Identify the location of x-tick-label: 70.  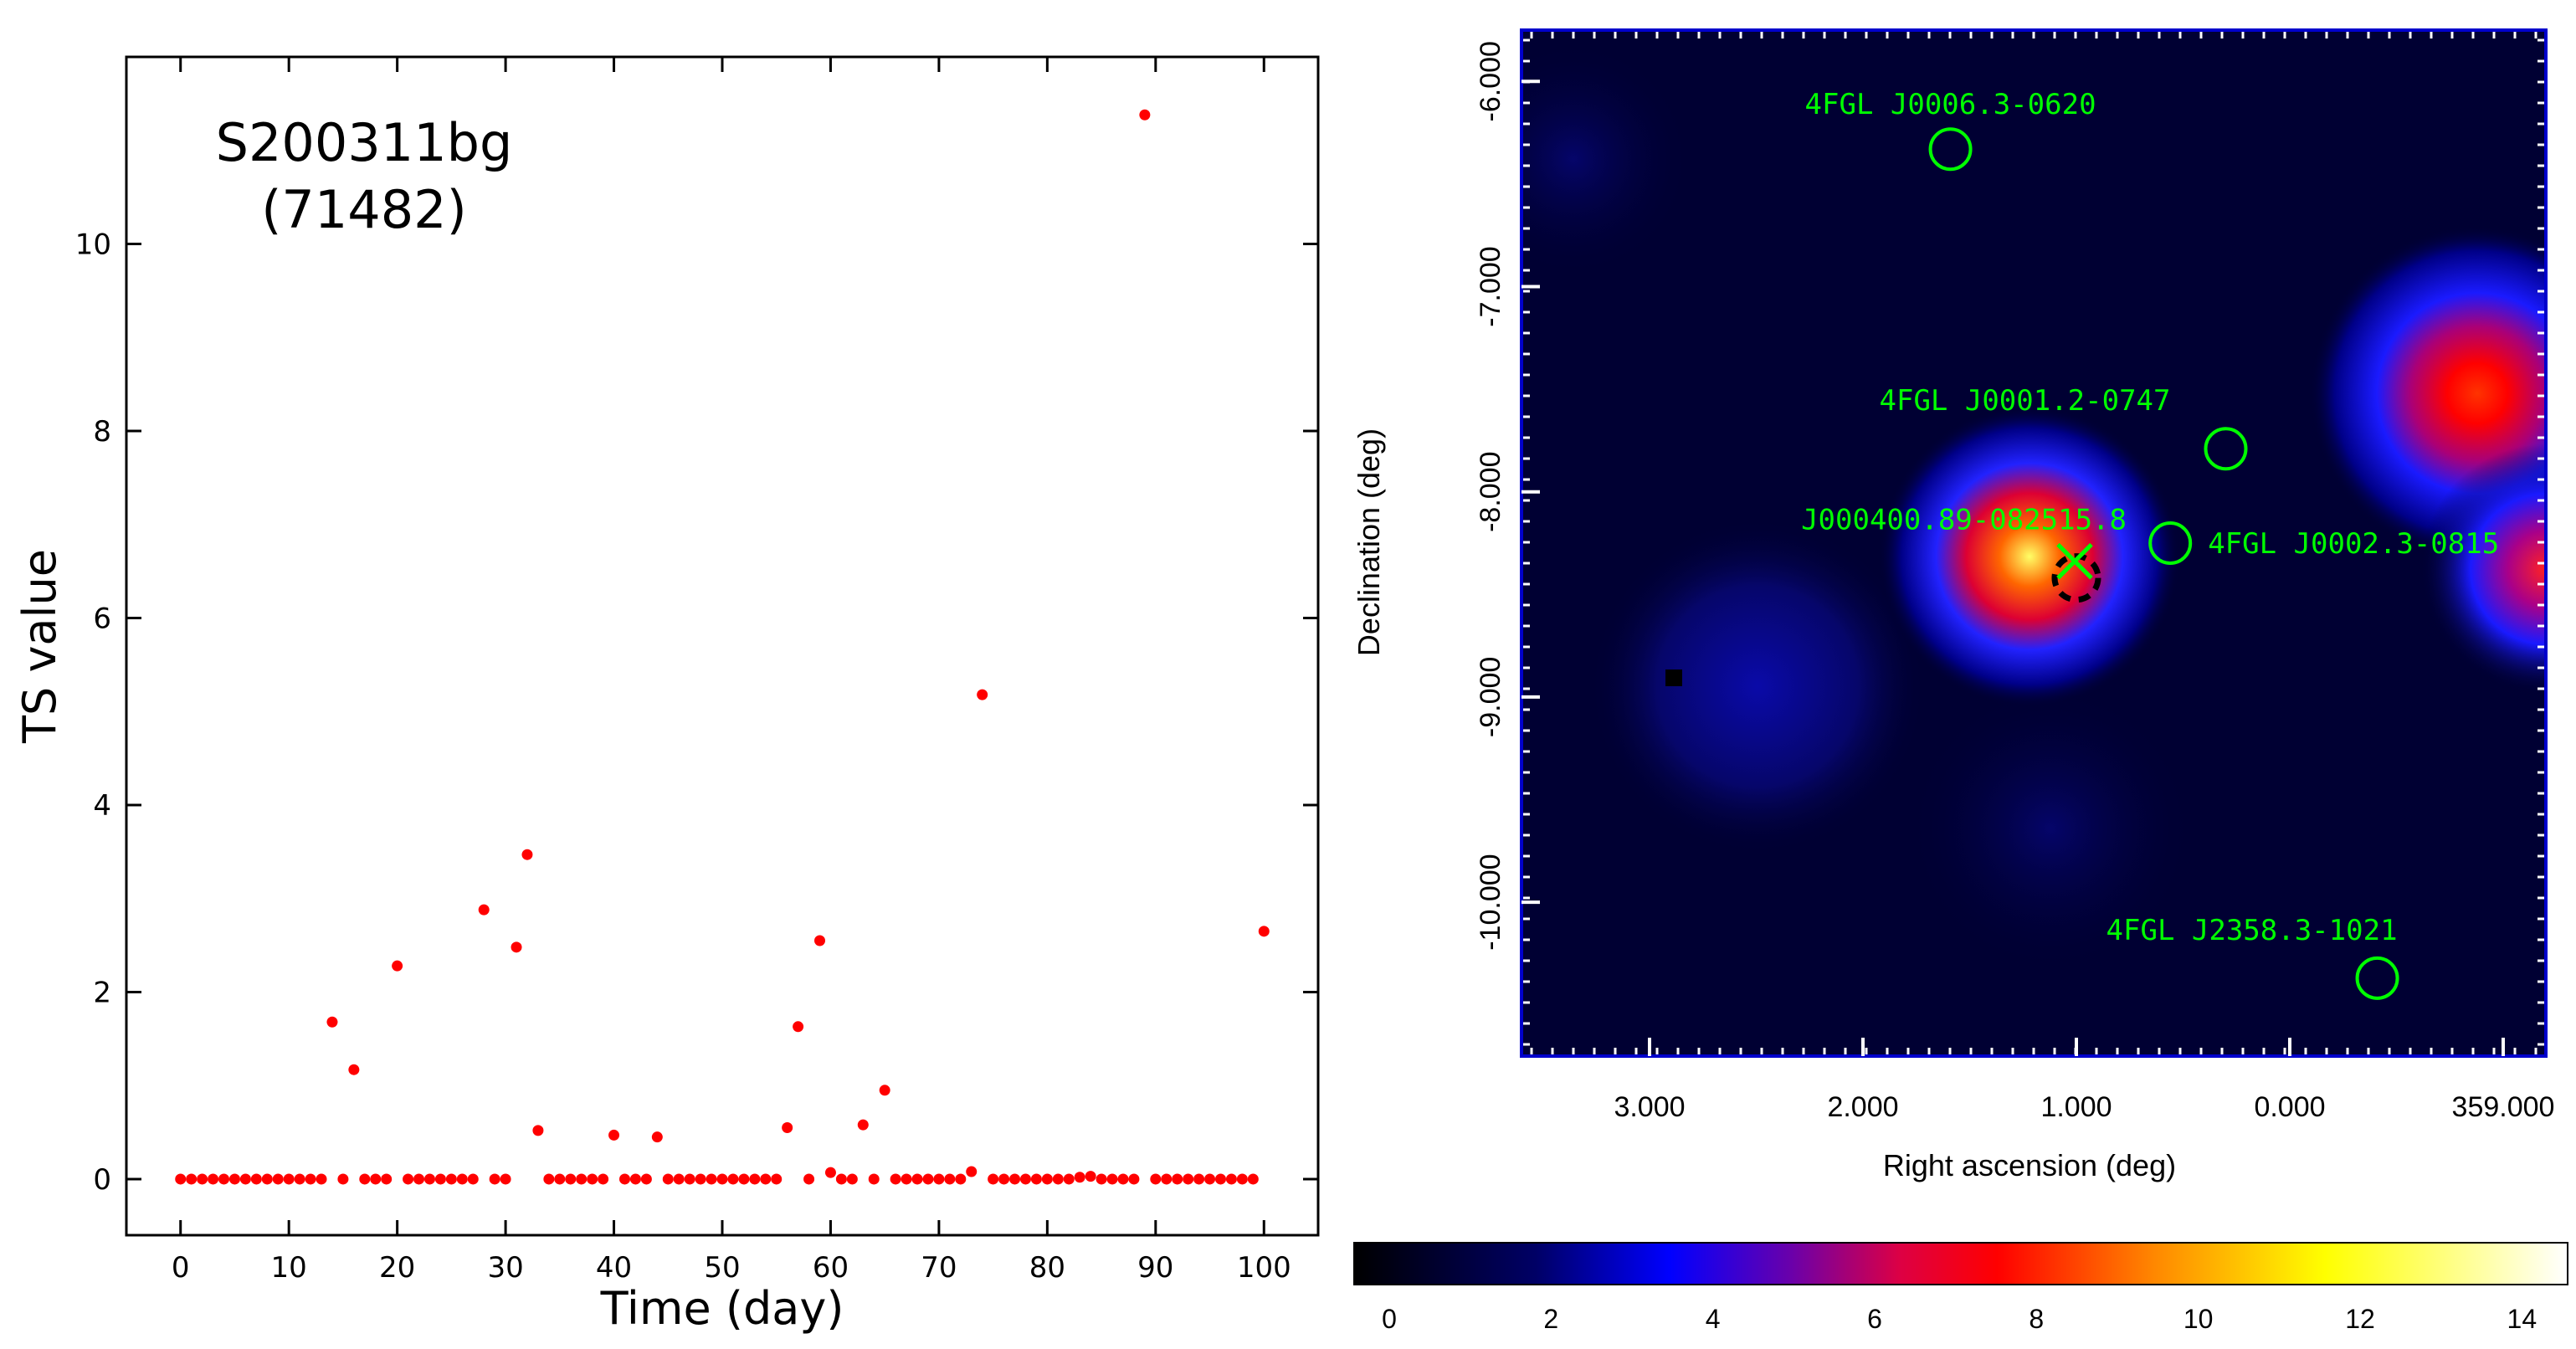
(939, 1268).